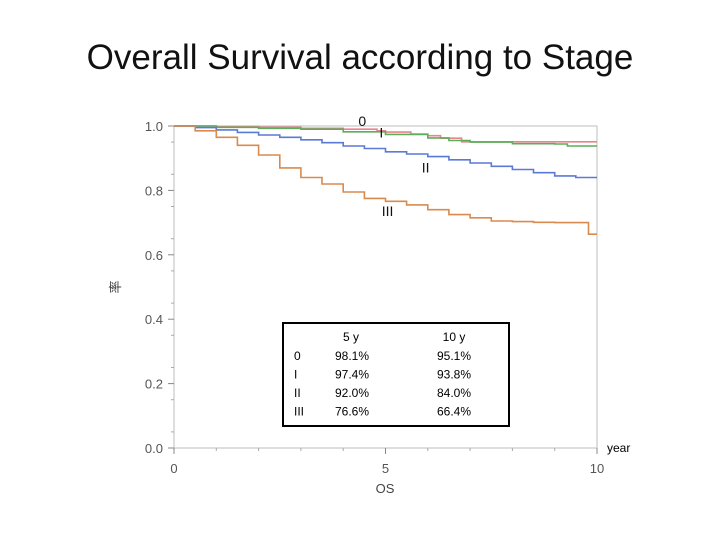  I want to click on curve-label-stage-i: I, so click(381, 132).